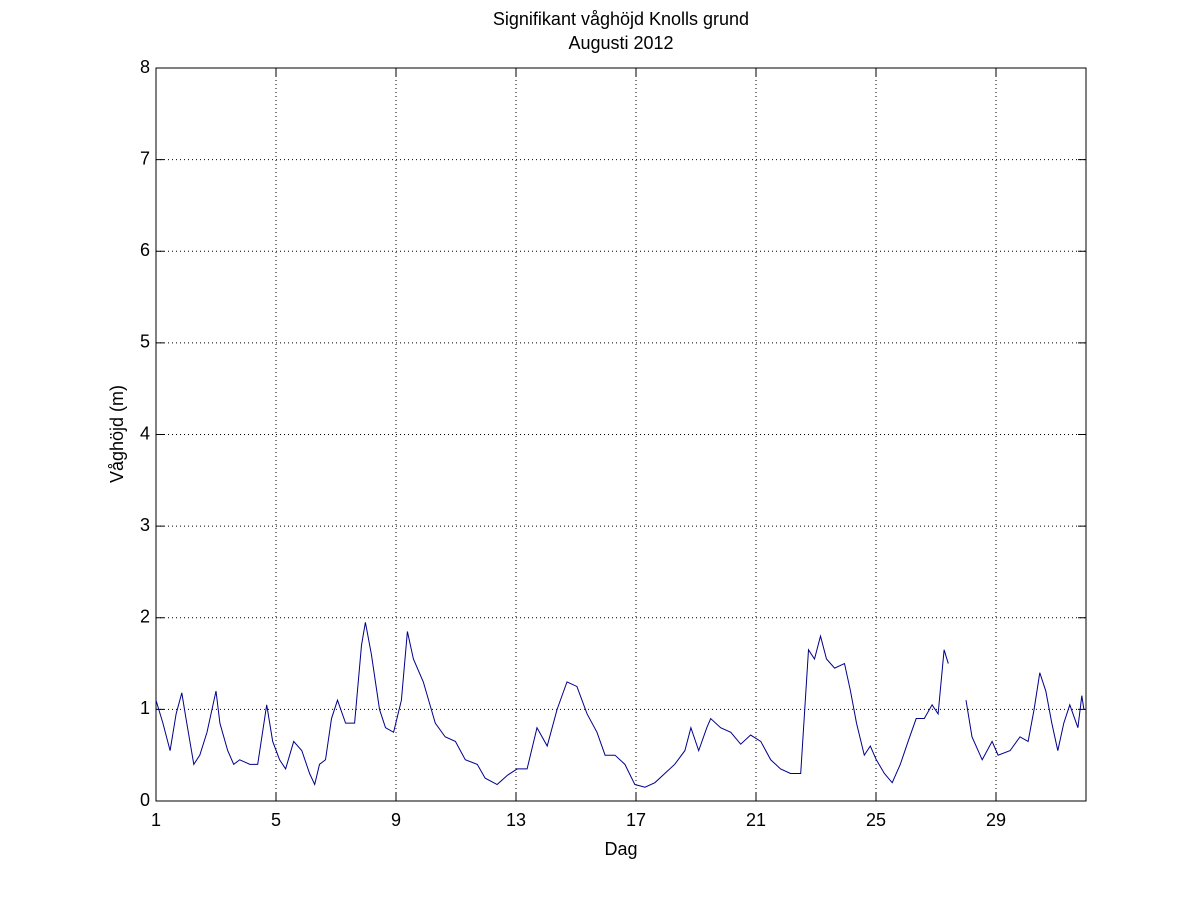 The height and width of the screenshot is (901, 1201). I want to click on y-tick-label: 4, so click(145, 433).